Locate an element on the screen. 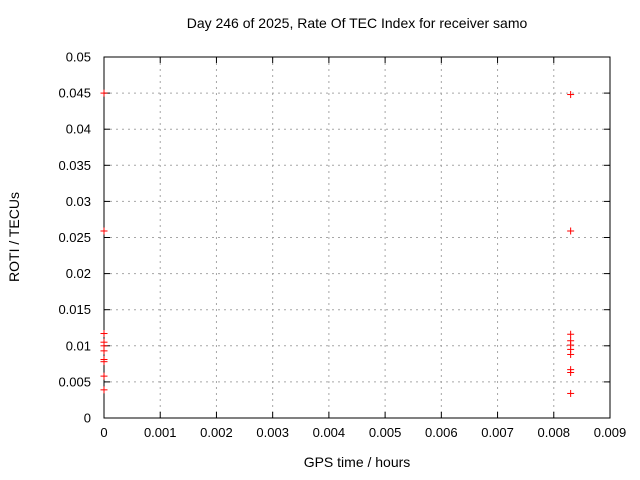  y-tick-label: 0.01 is located at coordinates (78, 345).